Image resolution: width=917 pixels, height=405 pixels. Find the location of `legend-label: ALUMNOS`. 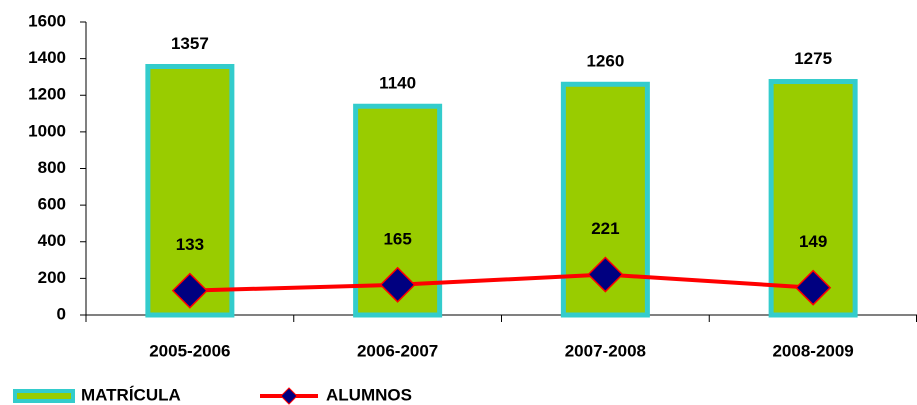

legend-label: ALUMNOS is located at coordinates (369, 394).